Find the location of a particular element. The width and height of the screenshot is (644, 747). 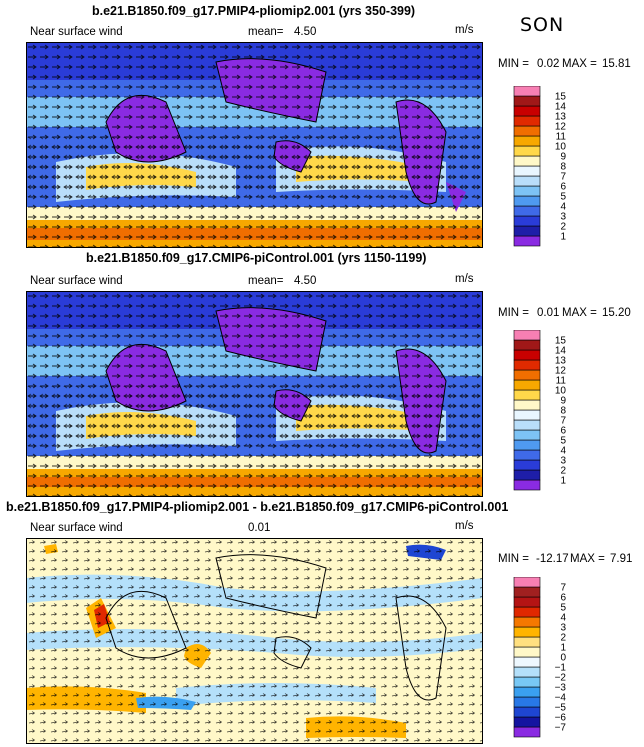

panel-3-mean-value: 0.01 is located at coordinates (259, 528).